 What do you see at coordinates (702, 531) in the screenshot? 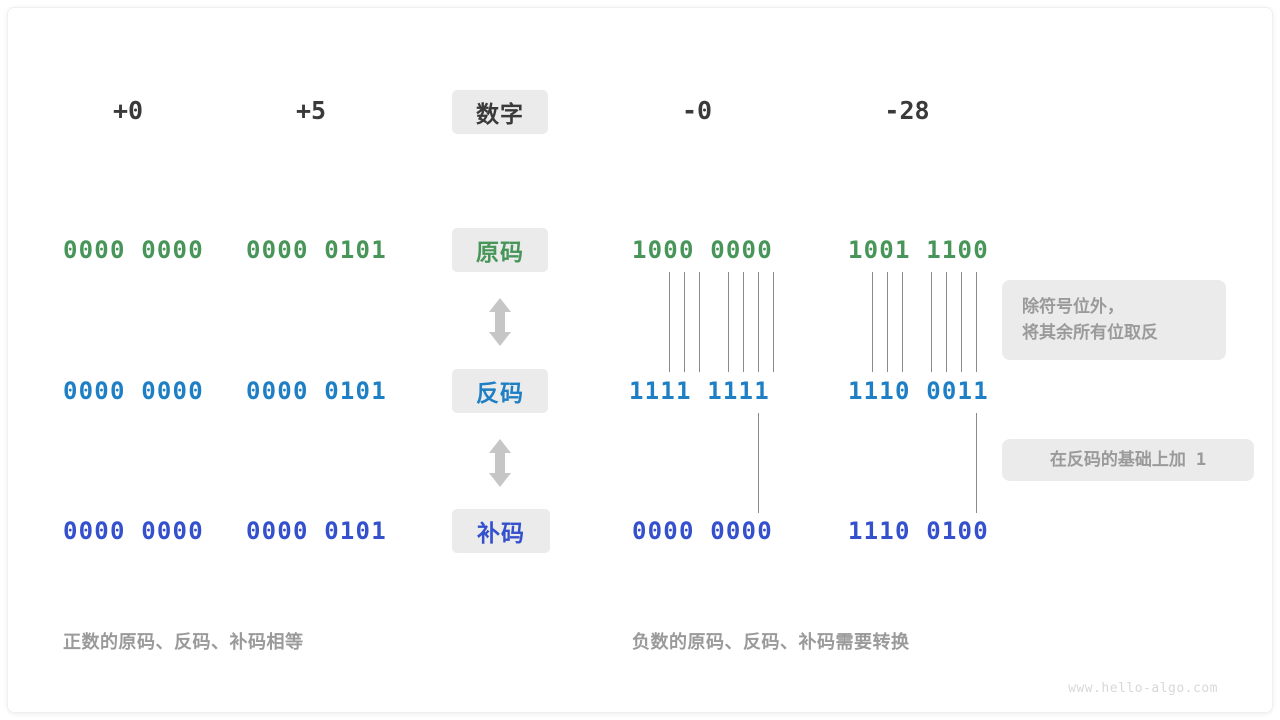
I see `cell-twos-complement-minus-zero: 0000 0000` at bounding box center [702, 531].